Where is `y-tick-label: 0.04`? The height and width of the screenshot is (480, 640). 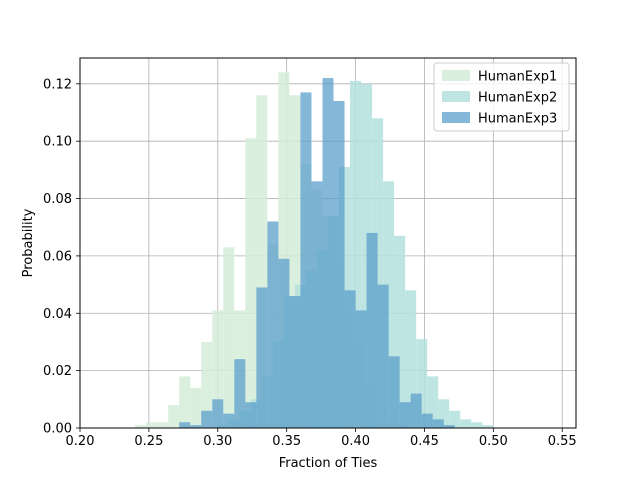 y-tick-label: 0.04 is located at coordinates (57, 314).